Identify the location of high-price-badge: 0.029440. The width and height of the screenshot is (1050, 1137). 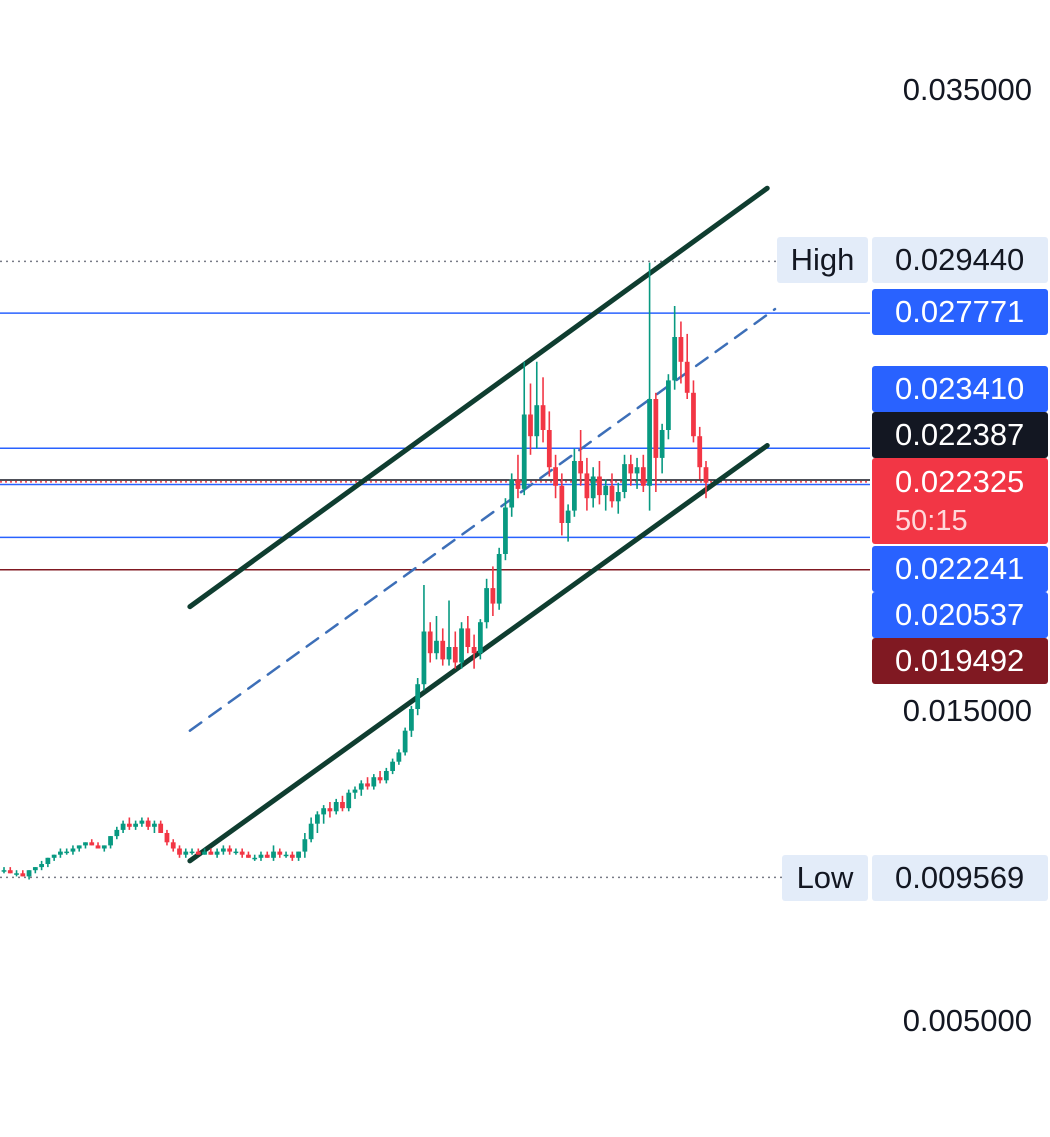
(960, 260).